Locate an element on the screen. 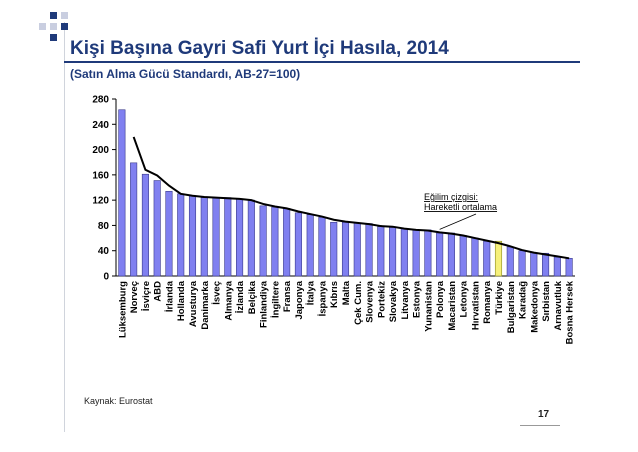 The width and height of the screenshot is (638, 452). x-tick-label: İsveç is located at coordinates (217, 293).